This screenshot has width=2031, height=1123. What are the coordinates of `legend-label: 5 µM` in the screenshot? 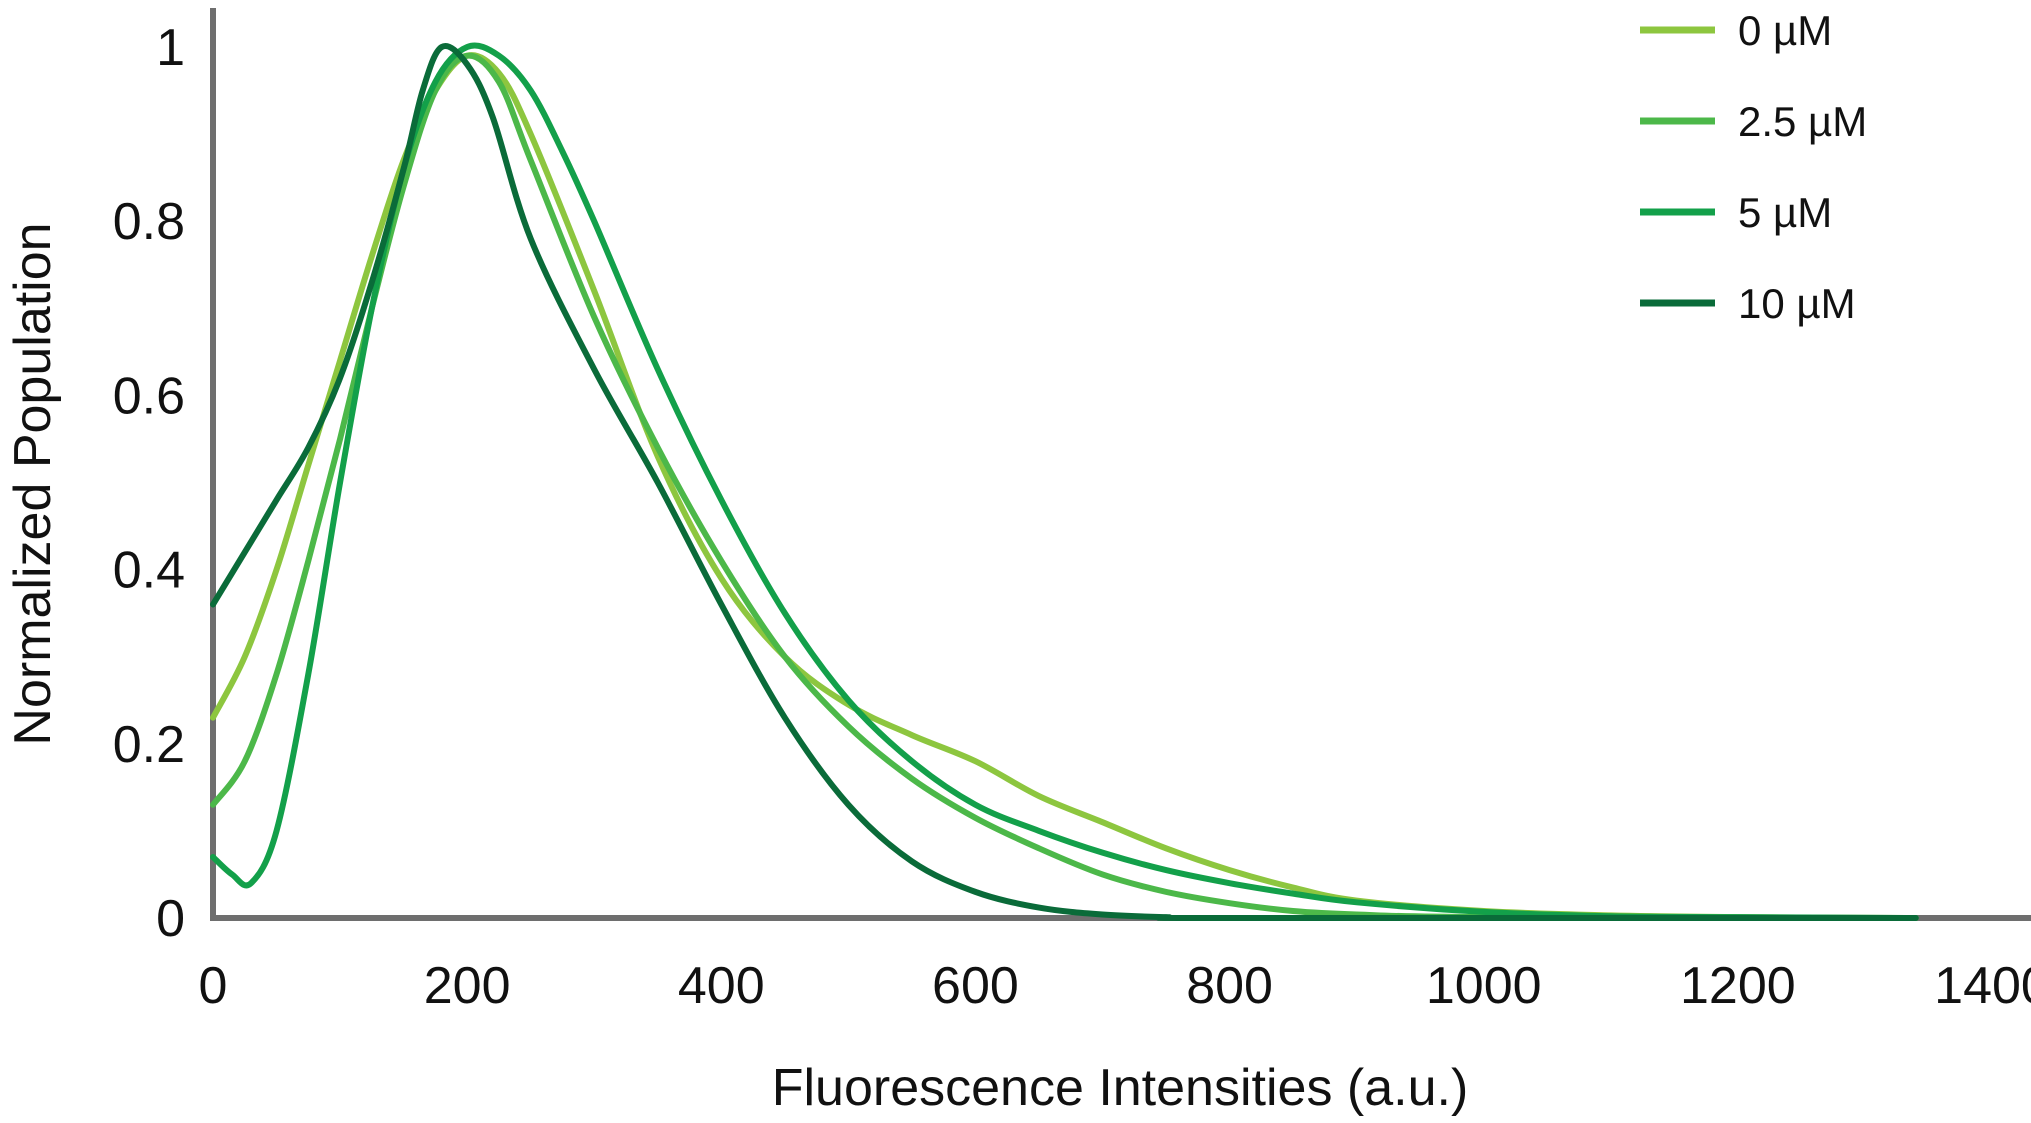 It's located at (1785, 212).